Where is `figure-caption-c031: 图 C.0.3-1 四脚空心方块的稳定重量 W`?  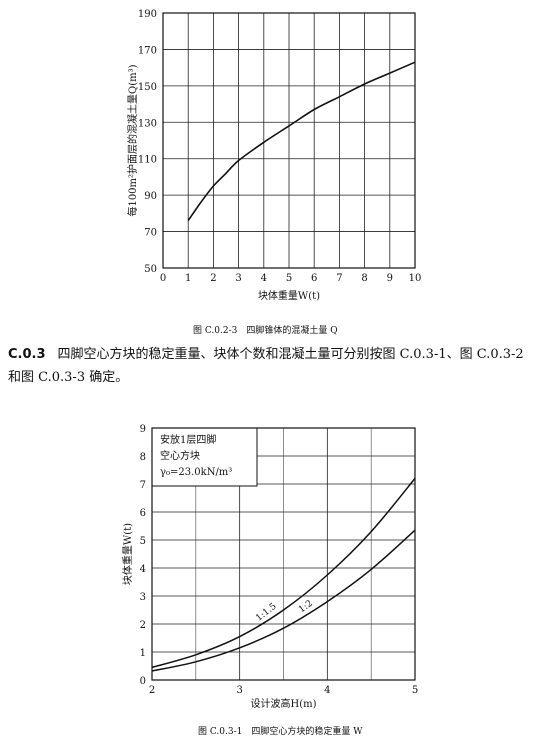 figure-caption-c031: 图 C.0.3-1 四脚空心方块的稳定重量 W is located at coordinates (280, 732).